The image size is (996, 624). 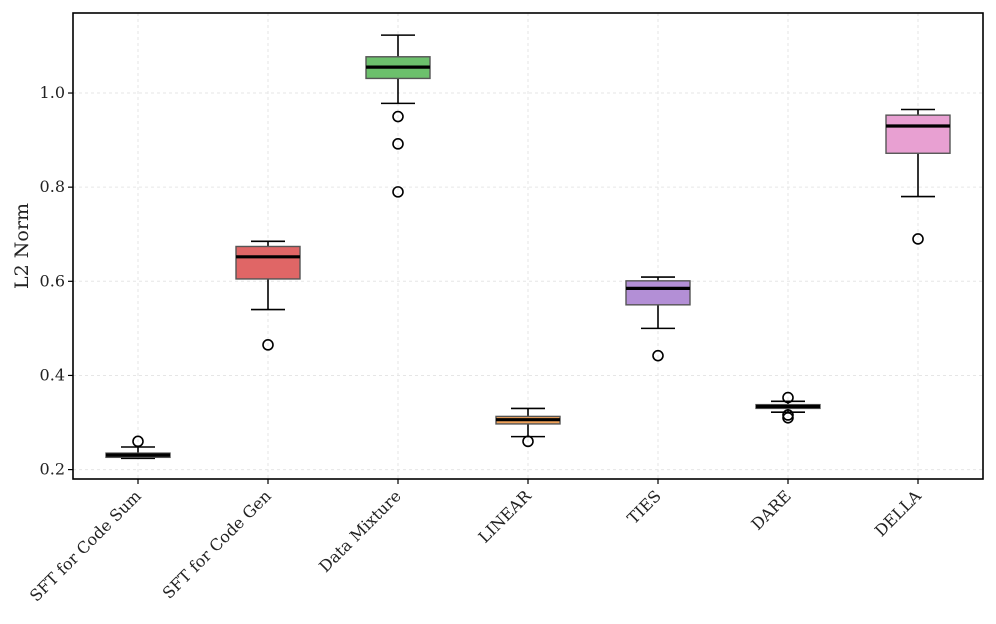 What do you see at coordinates (643, 506) in the screenshot?
I see `x-tick-label: TIES` at bounding box center [643, 506].